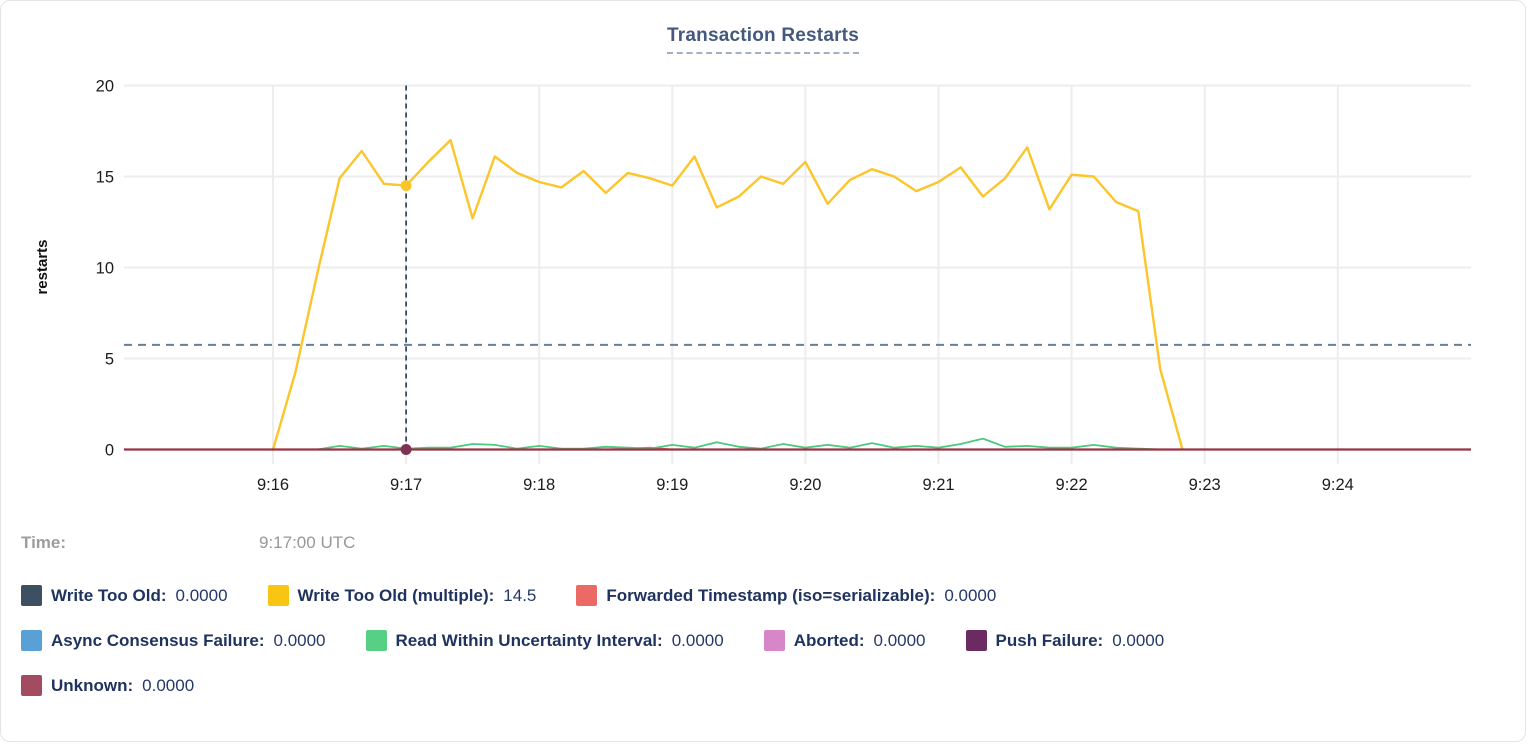 Image resolution: width=1528 pixels, height=744 pixels. I want to click on tooltip-time-value: 9:17:00 UTC, so click(307, 542).